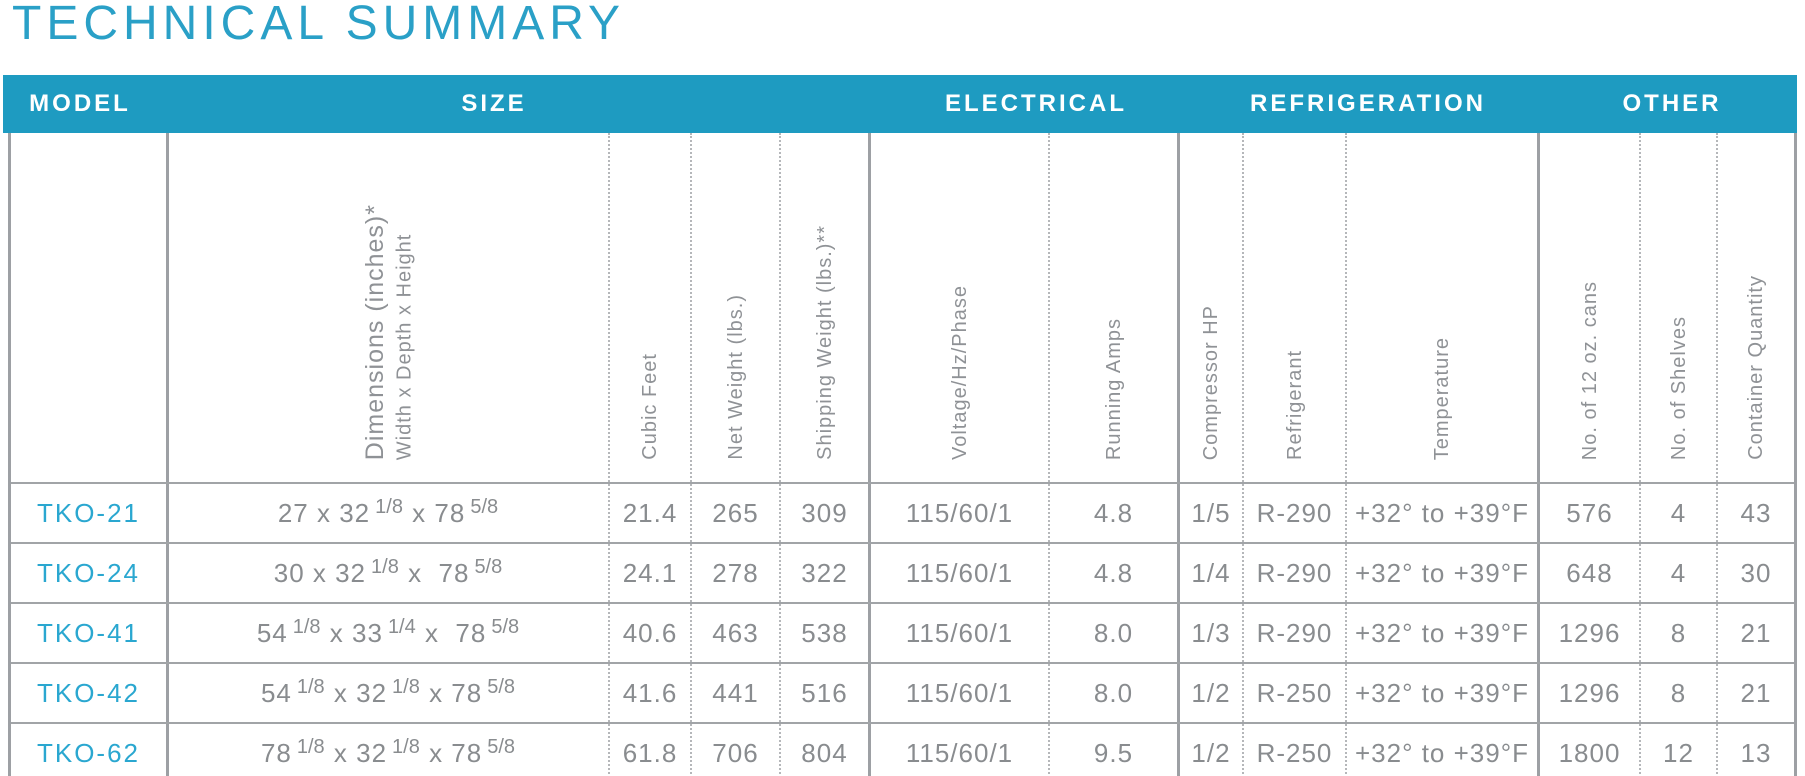  What do you see at coordinates (1588, 750) in the screenshot?
I see `cell-cans_12oz: 1800` at bounding box center [1588, 750].